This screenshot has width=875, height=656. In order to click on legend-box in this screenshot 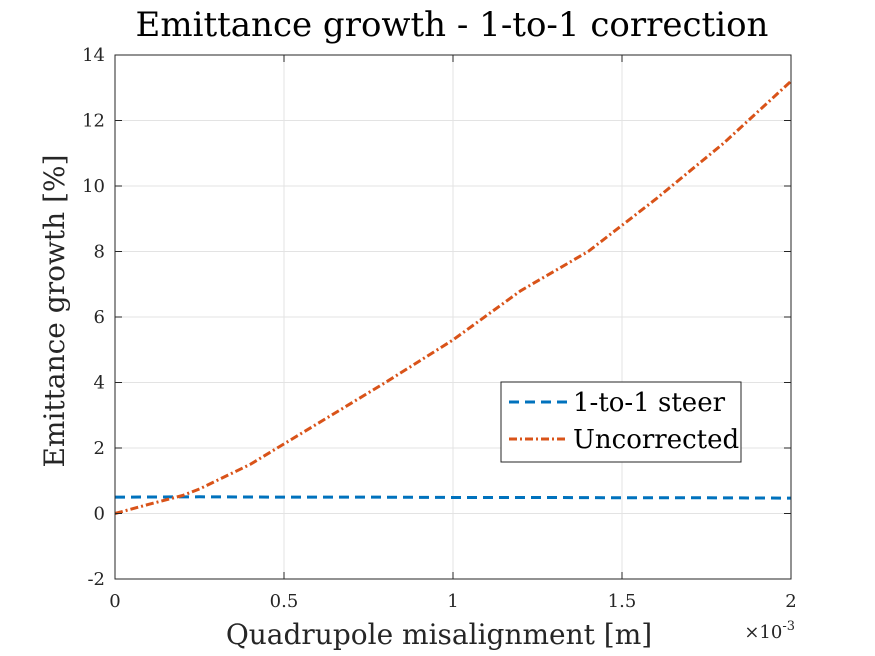, I will do `click(621, 422)`.